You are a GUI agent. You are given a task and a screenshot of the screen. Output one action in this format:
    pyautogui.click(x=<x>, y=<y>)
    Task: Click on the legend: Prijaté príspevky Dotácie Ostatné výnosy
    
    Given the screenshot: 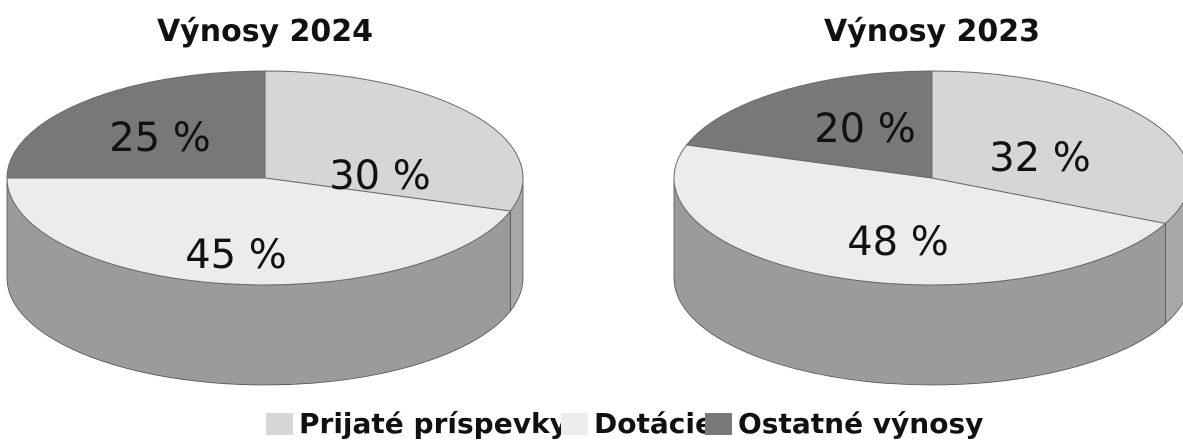 What is the action you would take?
    pyautogui.click(x=624, y=423)
    